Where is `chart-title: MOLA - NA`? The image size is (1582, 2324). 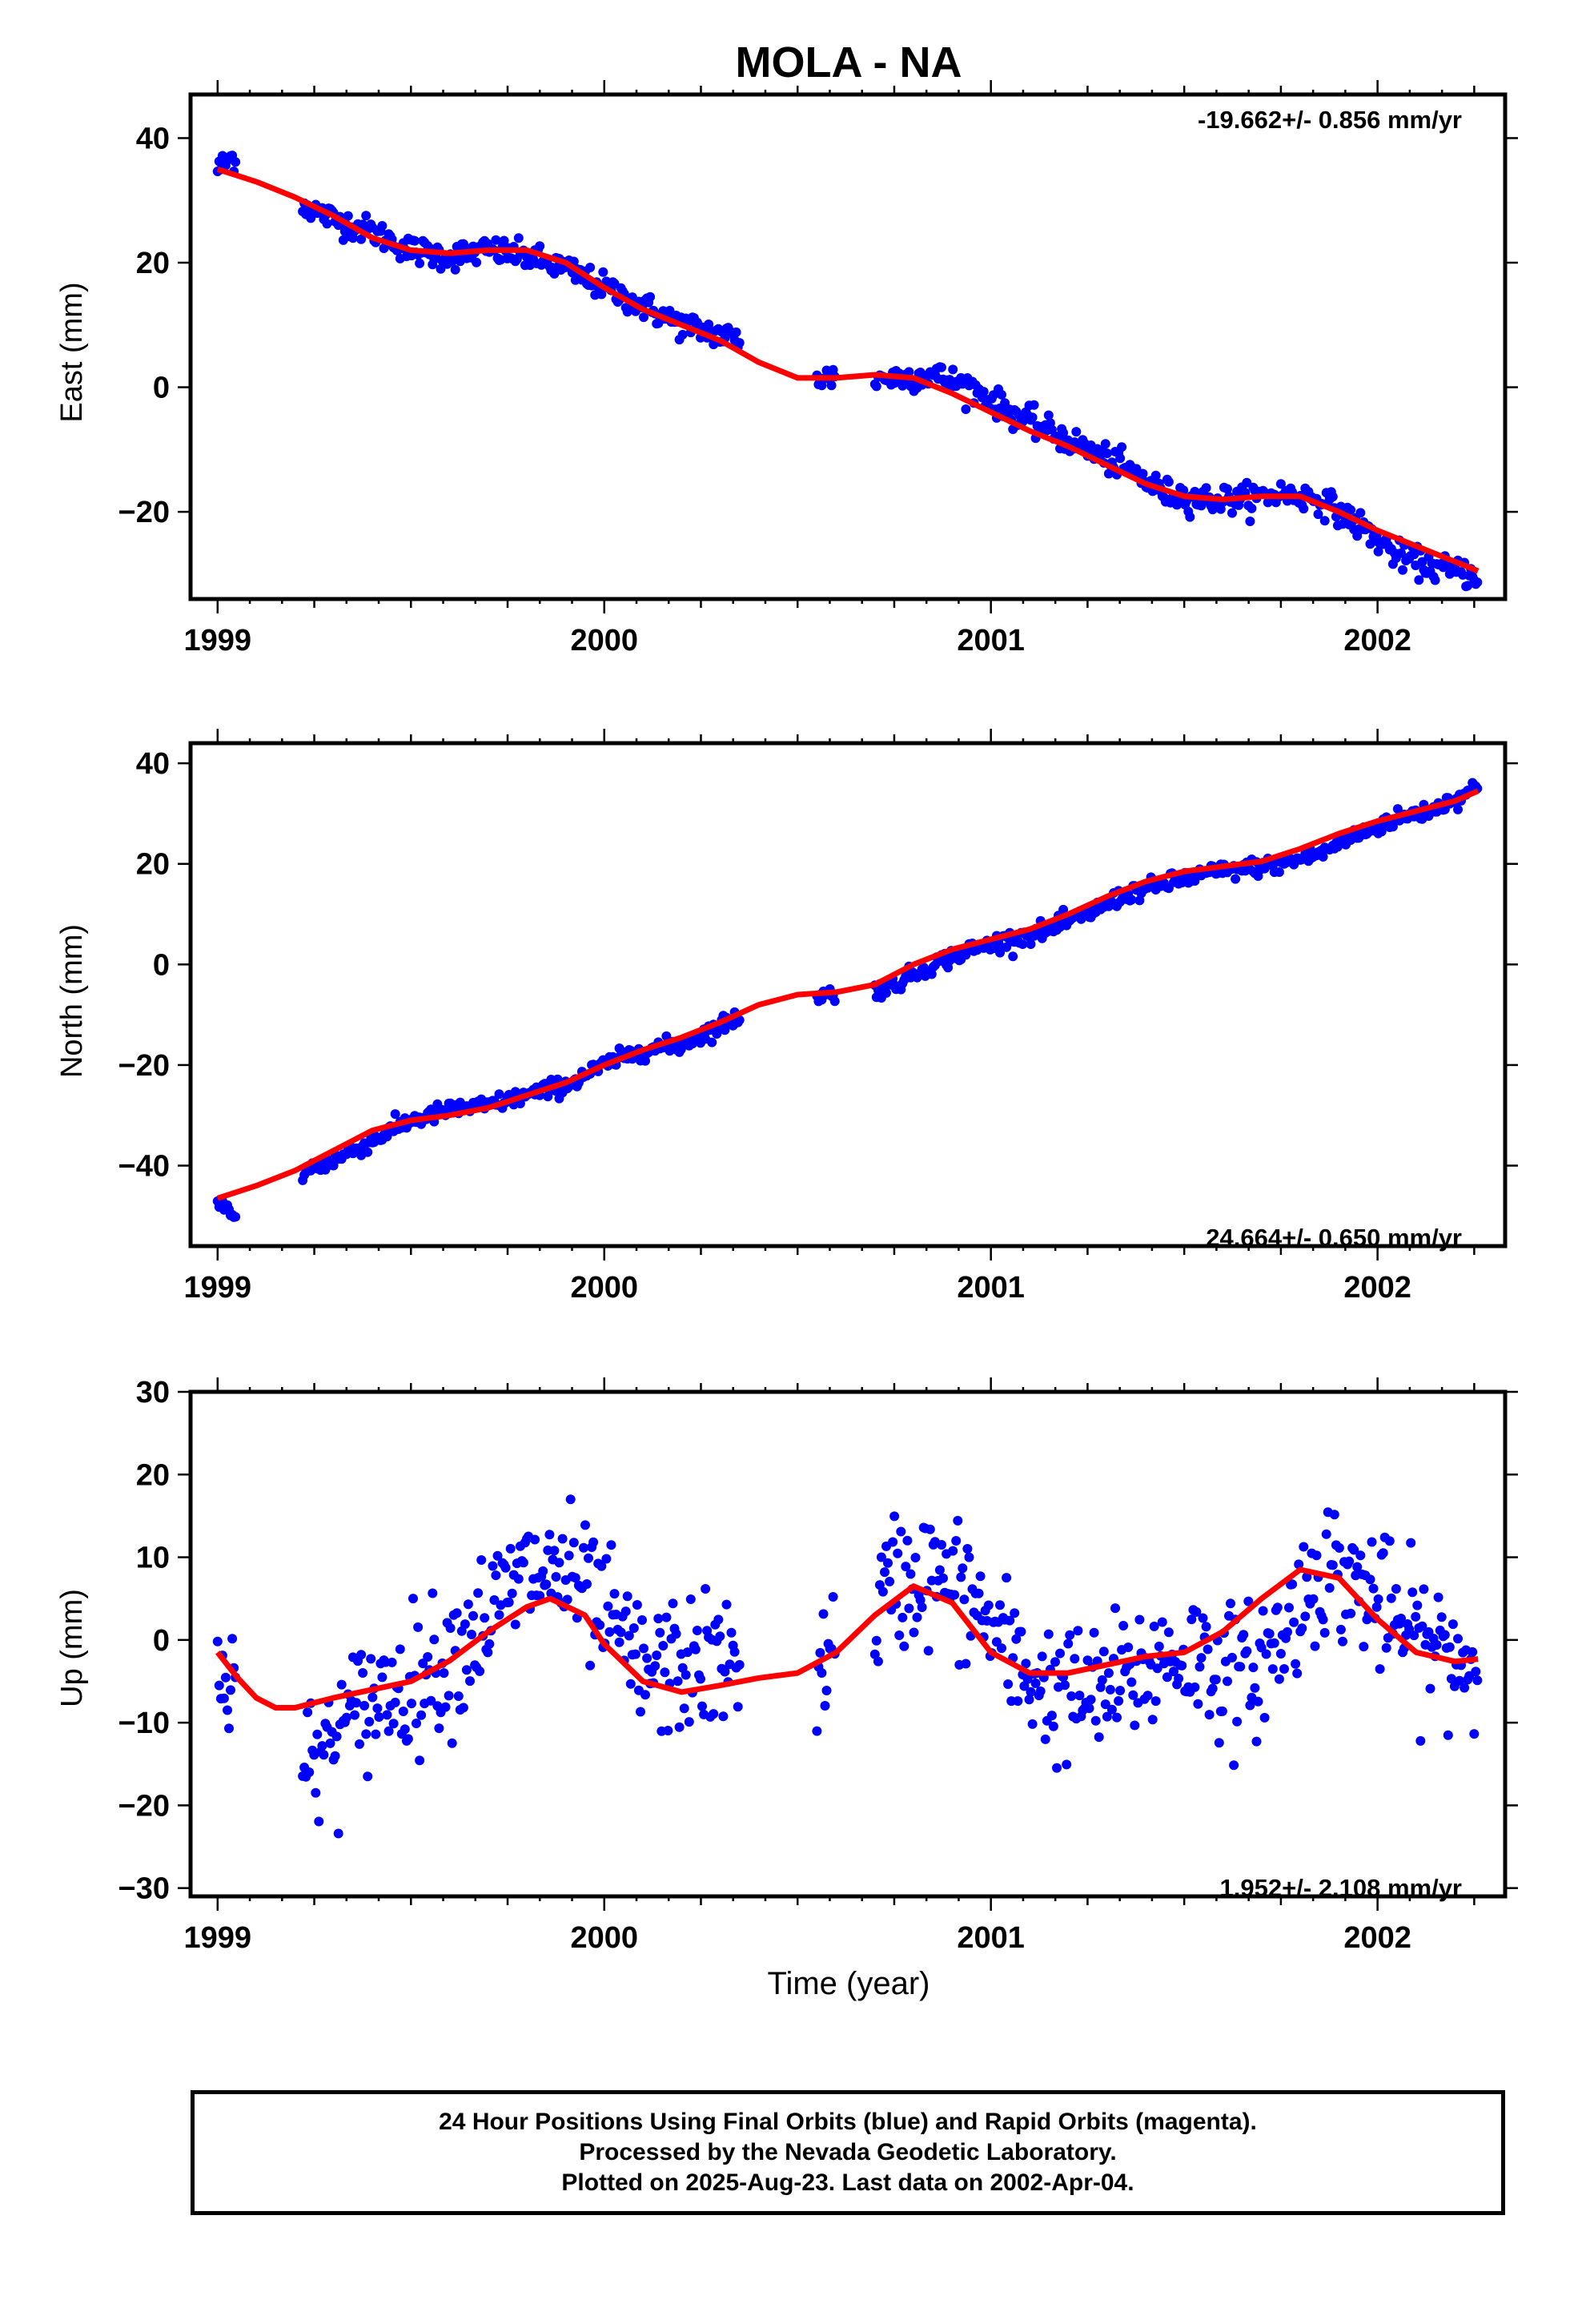 chart-title: MOLA - NA is located at coordinates (849, 62).